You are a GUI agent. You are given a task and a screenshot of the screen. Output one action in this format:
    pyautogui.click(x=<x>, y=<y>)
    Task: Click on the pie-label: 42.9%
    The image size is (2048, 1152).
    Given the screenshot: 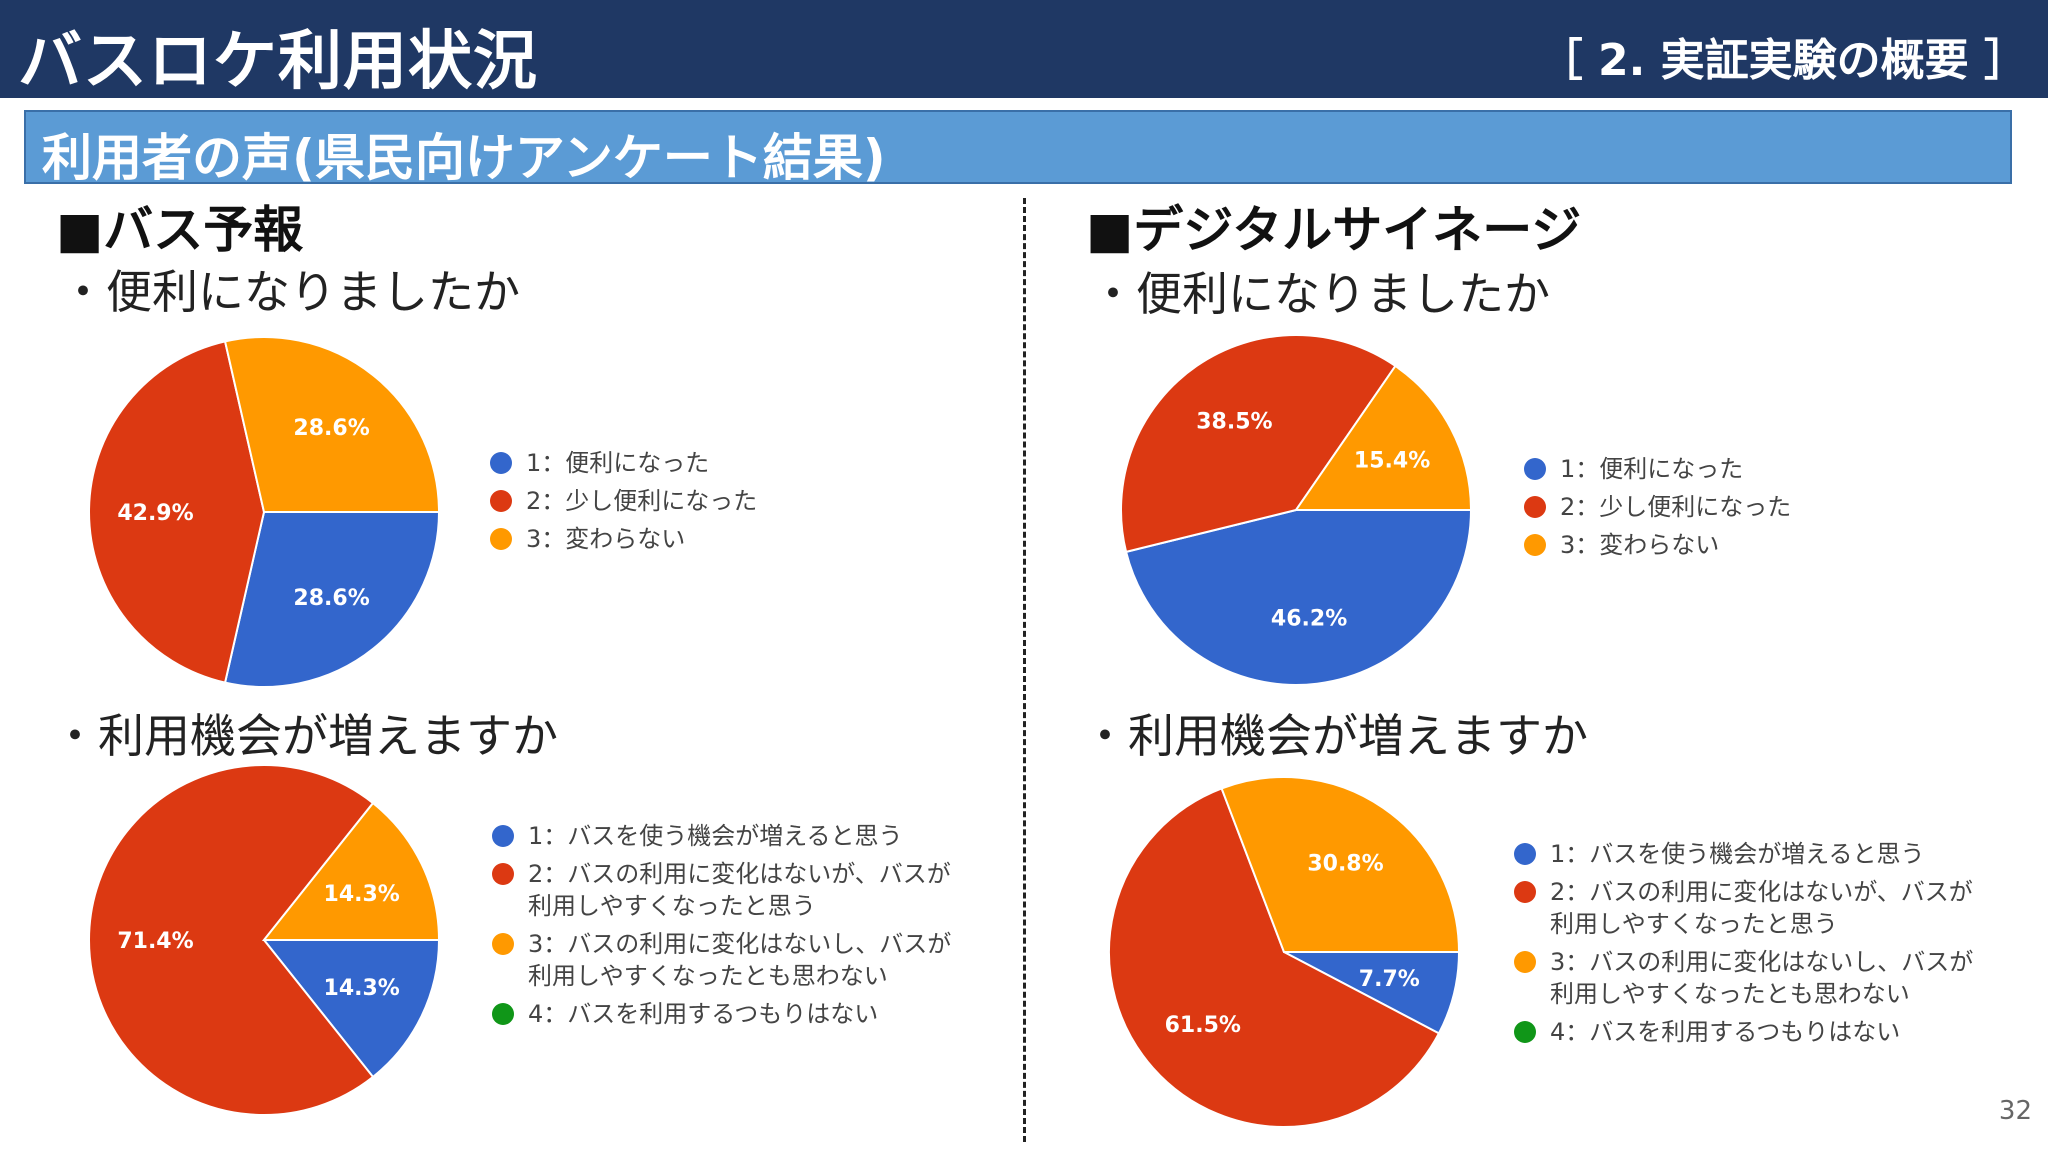 What is the action you would take?
    pyautogui.click(x=155, y=513)
    